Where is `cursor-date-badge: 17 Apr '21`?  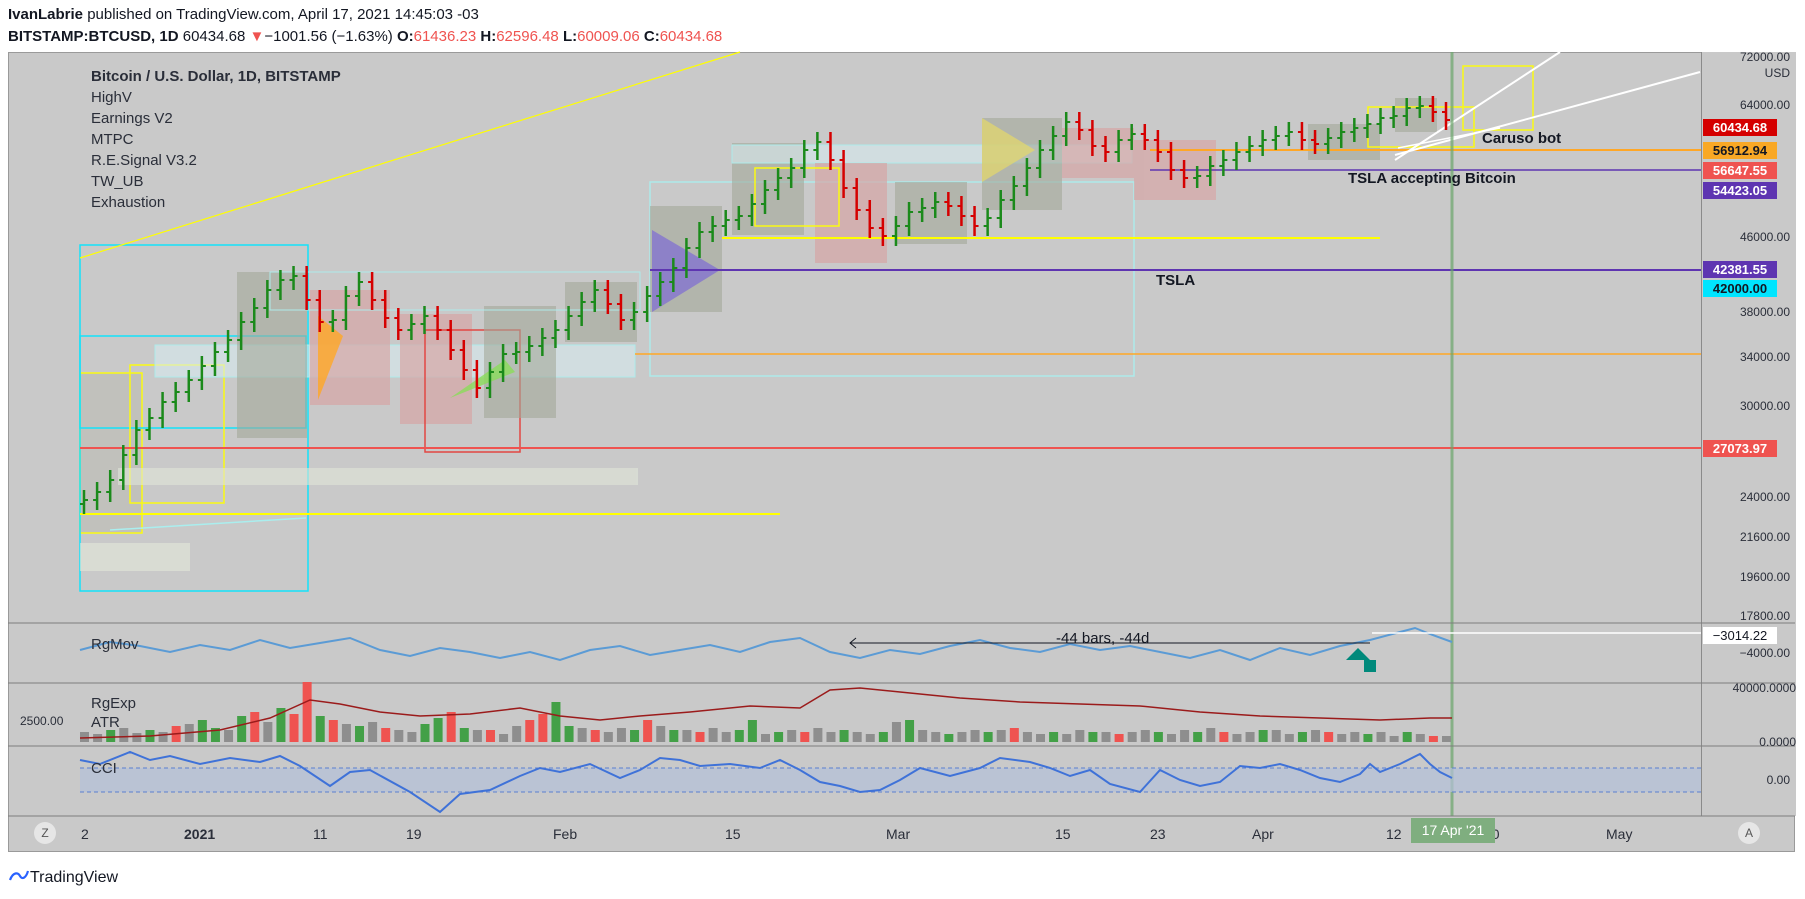 cursor-date-badge: 17 Apr '21 is located at coordinates (1453, 830).